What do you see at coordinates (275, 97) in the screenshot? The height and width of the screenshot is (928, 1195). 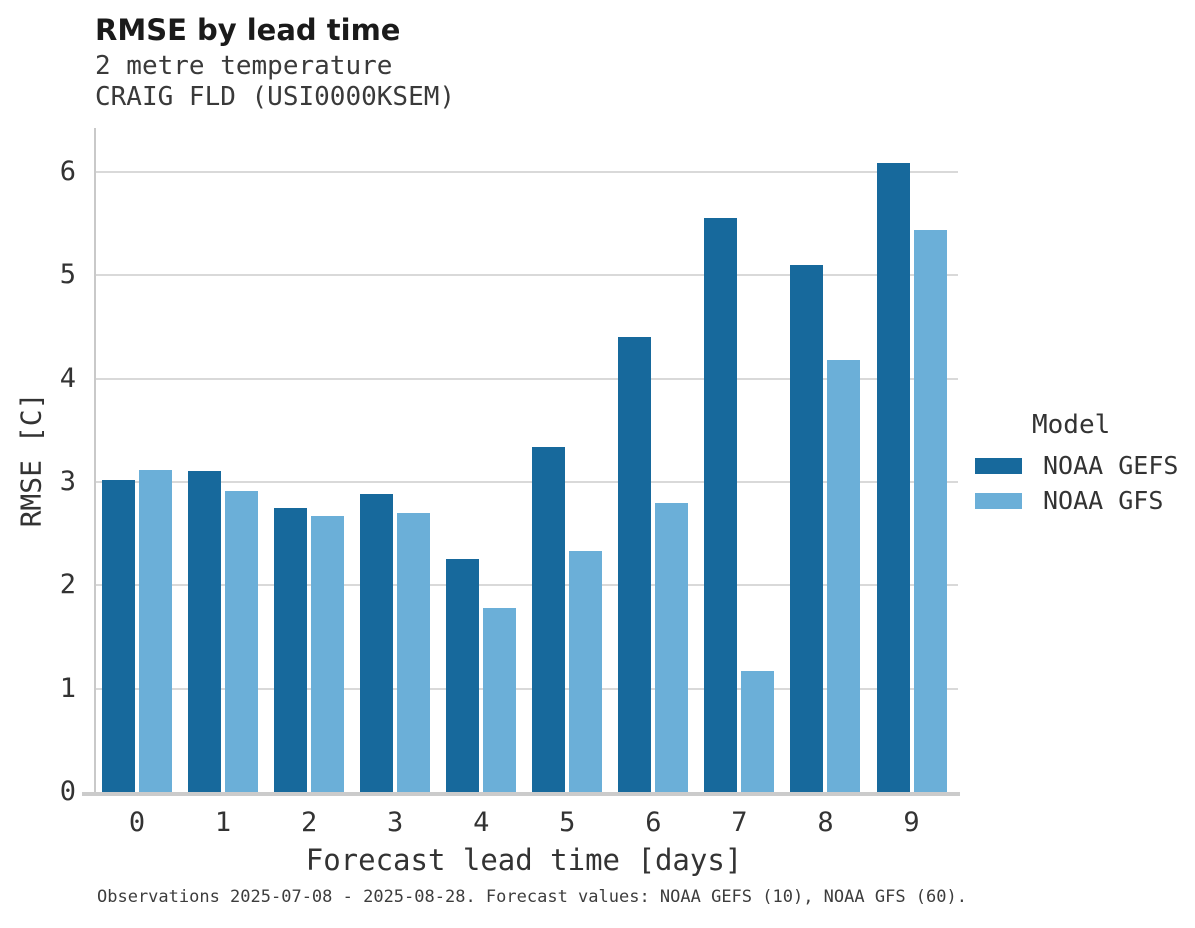 I see `subtitle-station: CRAIG FLD (USI0000KSEM)` at bounding box center [275, 97].